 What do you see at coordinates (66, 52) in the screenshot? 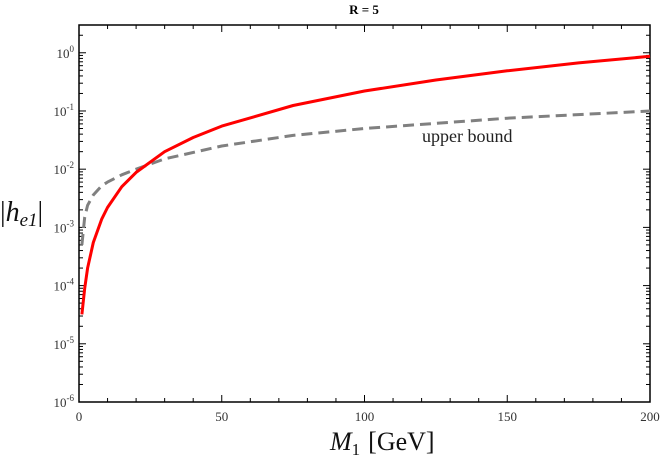
I see `y-tick-label: 10⁰` at bounding box center [66, 52].